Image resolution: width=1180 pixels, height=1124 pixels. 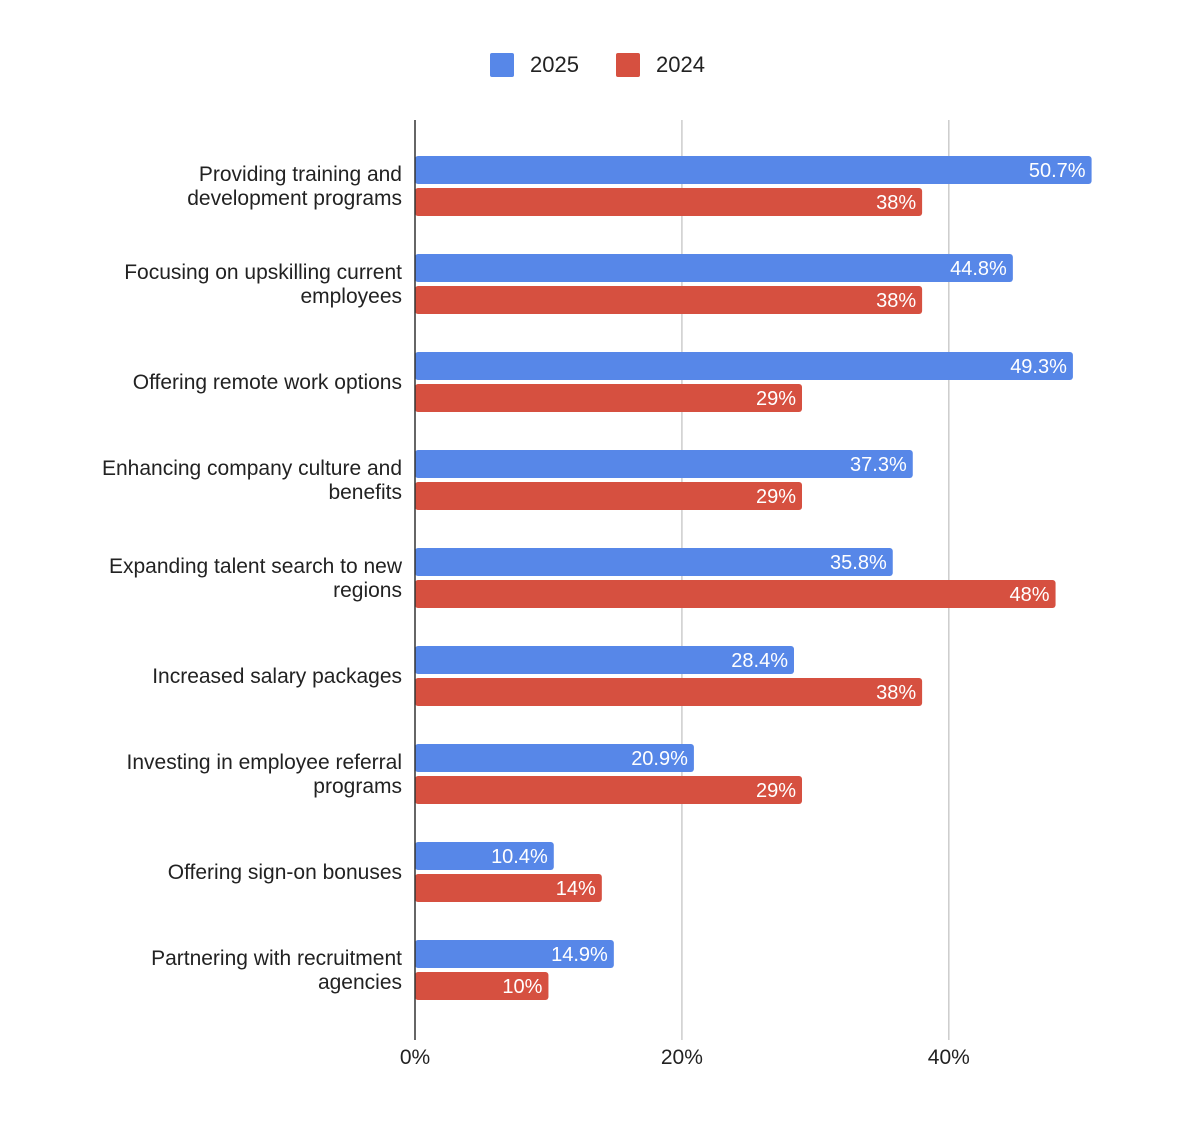 I want to click on category-label: Partnering with recruitment, so click(x=276, y=958).